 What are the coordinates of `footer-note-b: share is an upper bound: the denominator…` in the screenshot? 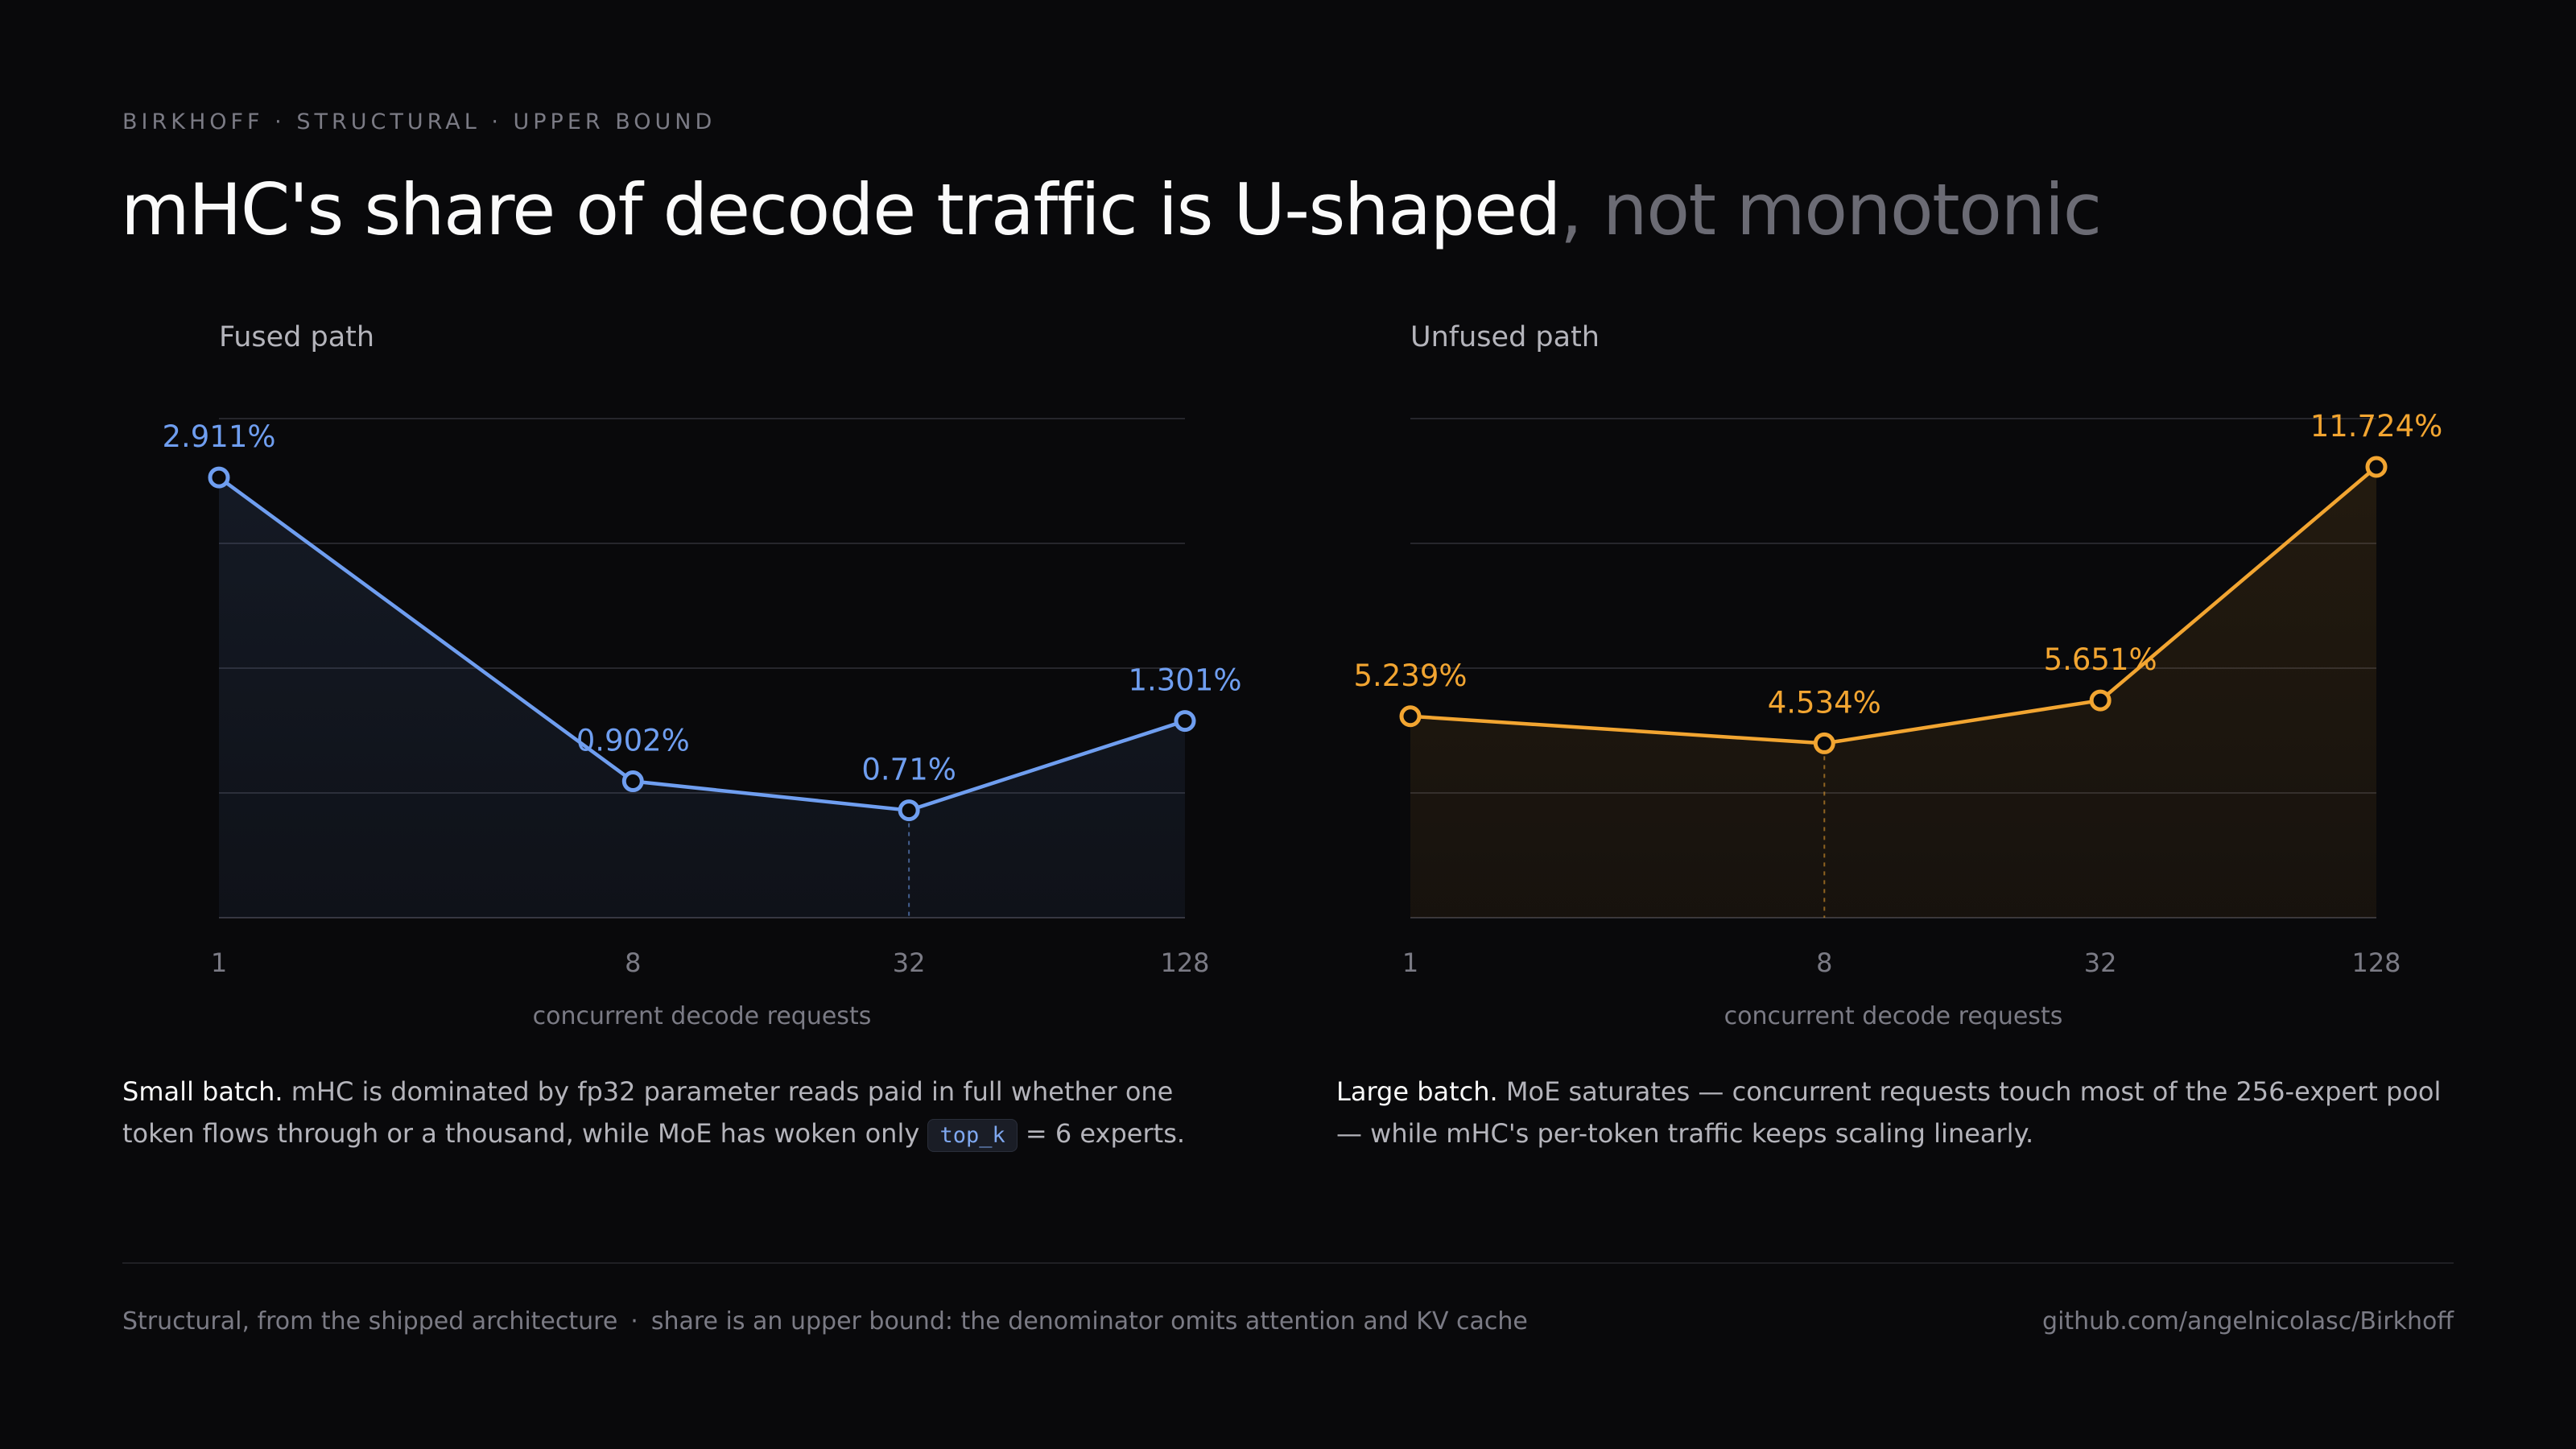 It's located at (1089, 1321).